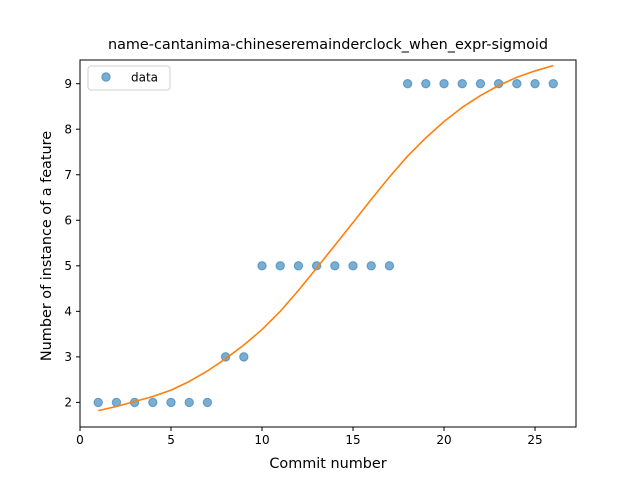 The height and width of the screenshot is (484, 640). What do you see at coordinates (68, 403) in the screenshot?
I see `y-tick-label: 2` at bounding box center [68, 403].